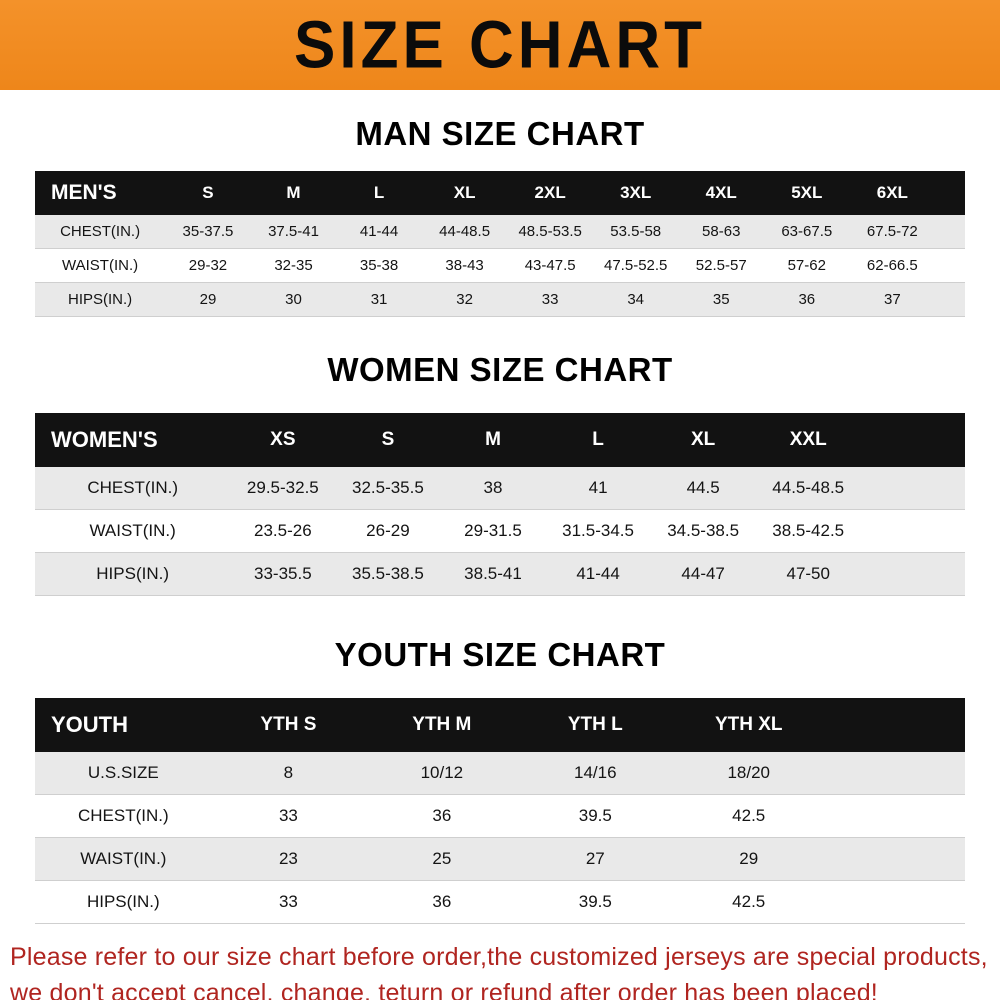 This screenshot has width=1000, height=1000. Describe the element at coordinates (388, 574) in the screenshot. I see `value-cell: 35.5-38.5` at that location.